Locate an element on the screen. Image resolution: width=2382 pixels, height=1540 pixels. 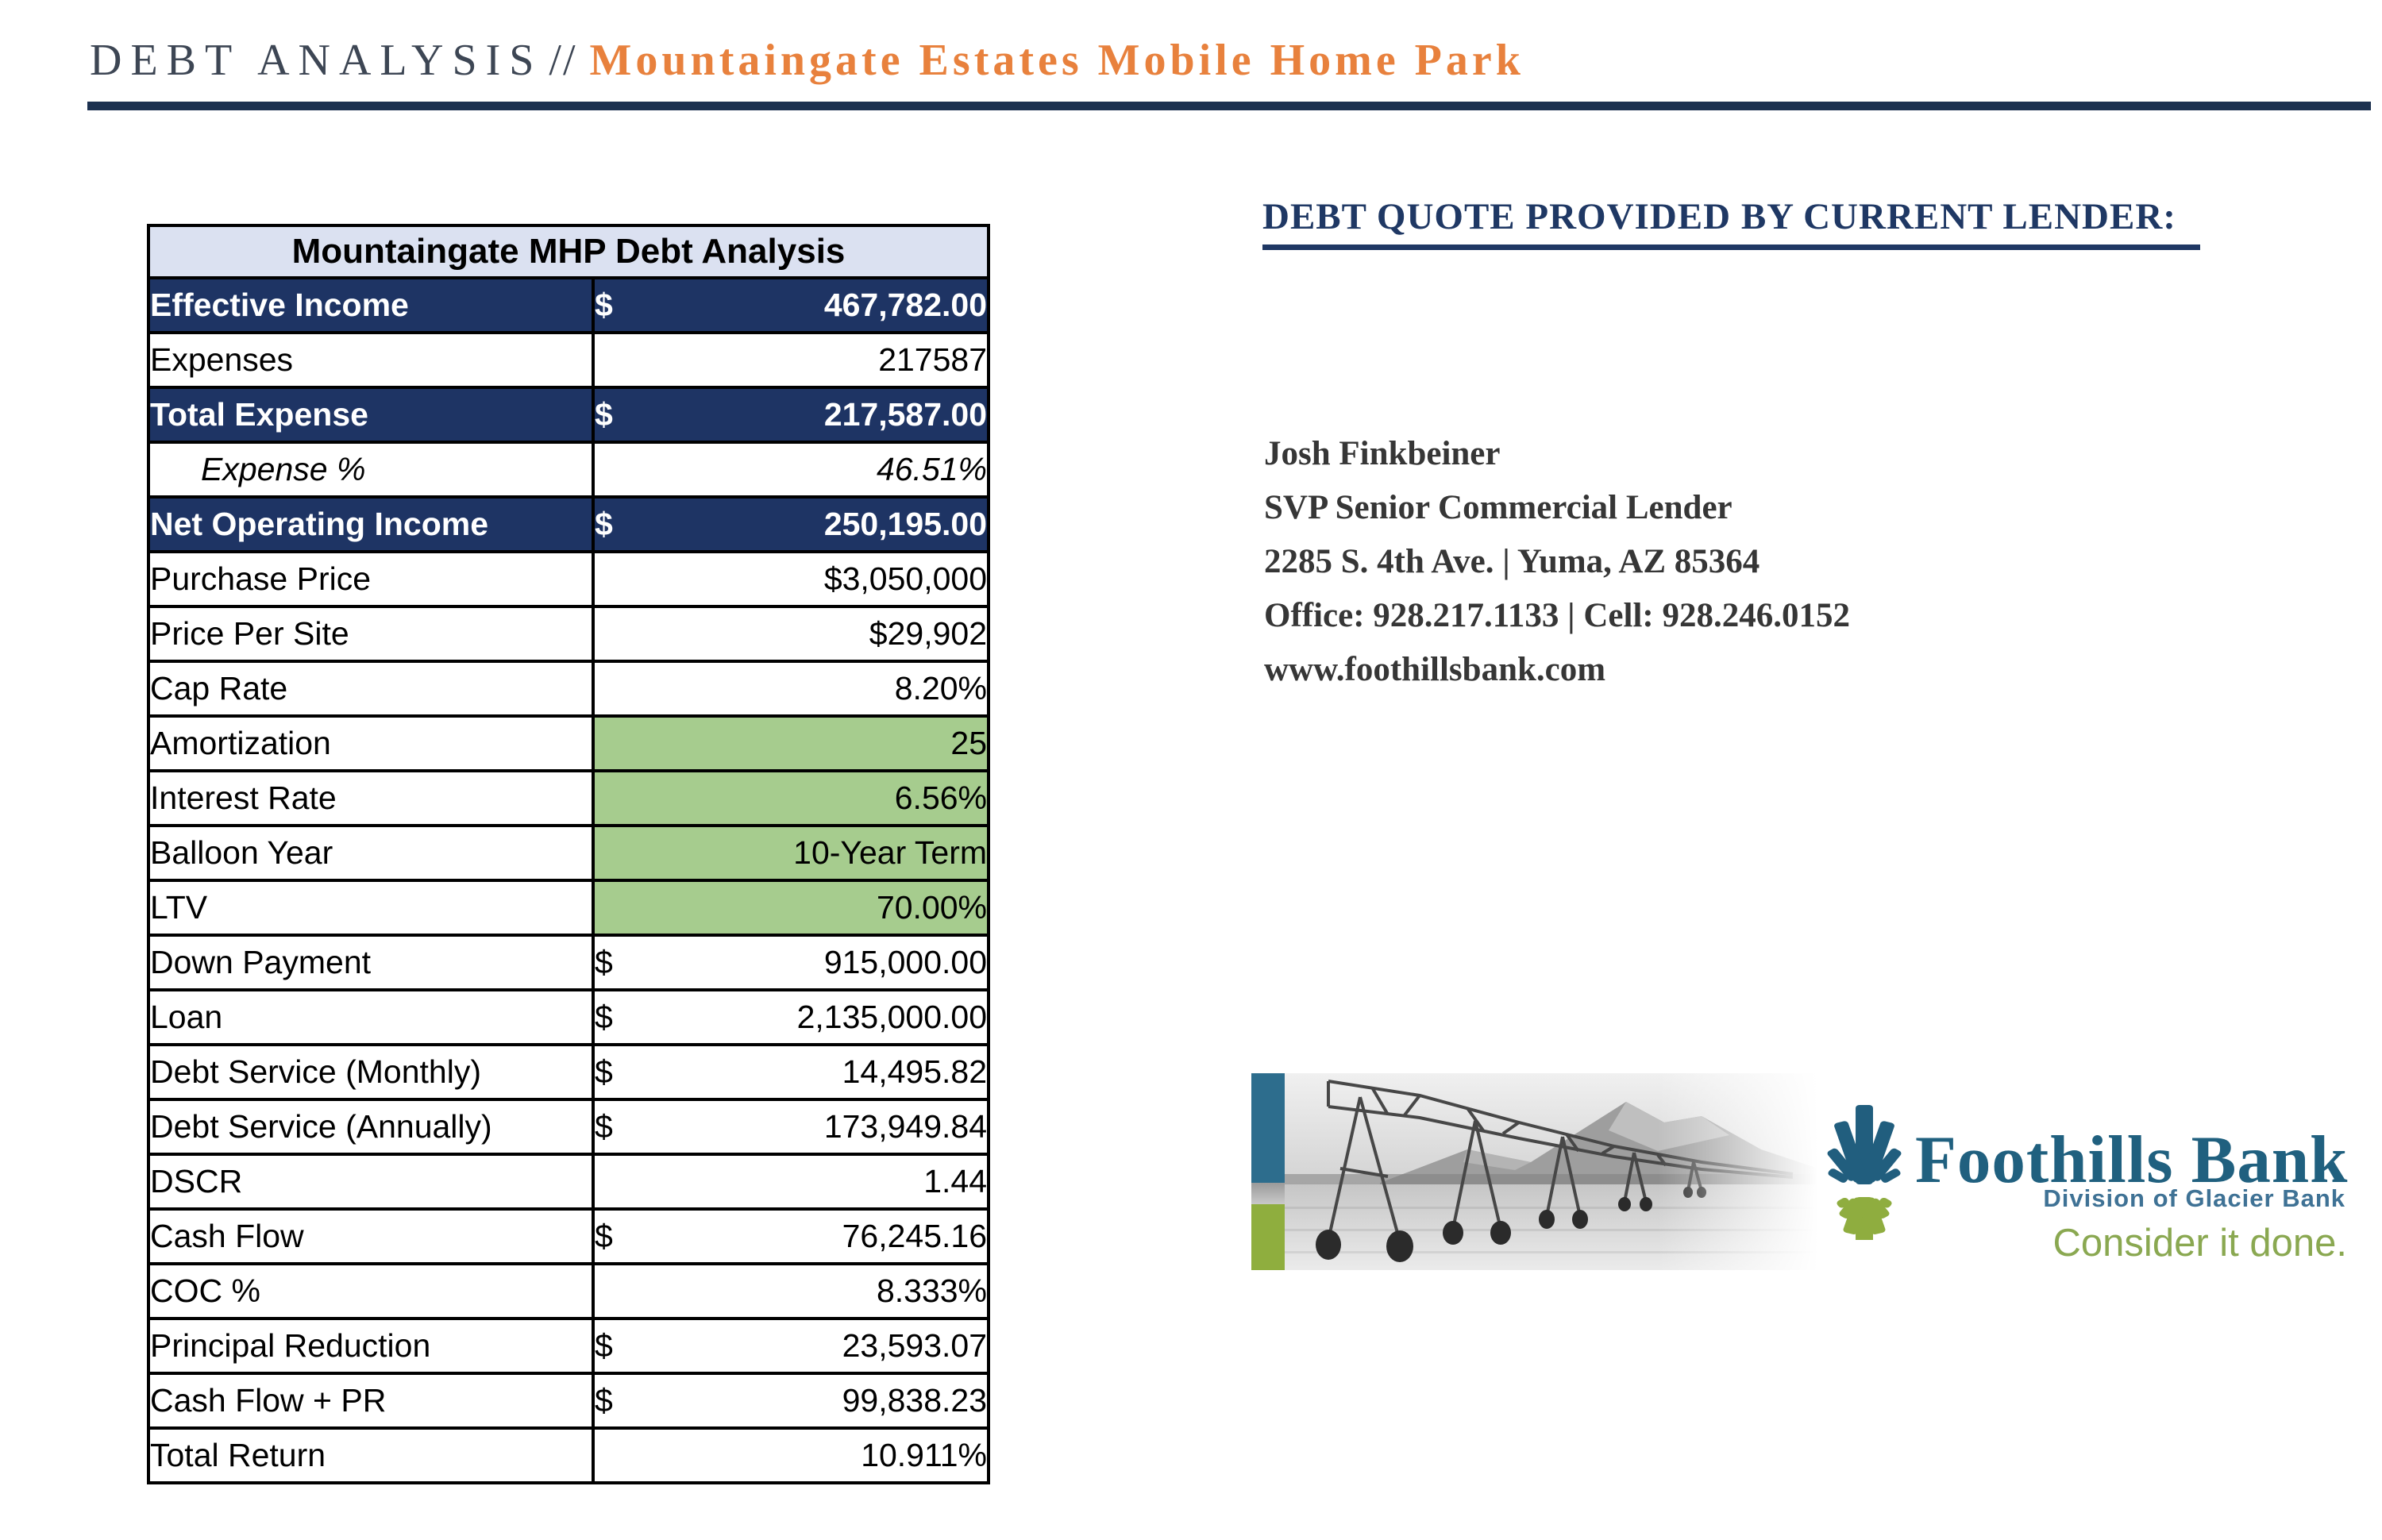
table-row: DSCR 1.44 is located at coordinates (569, 1182).